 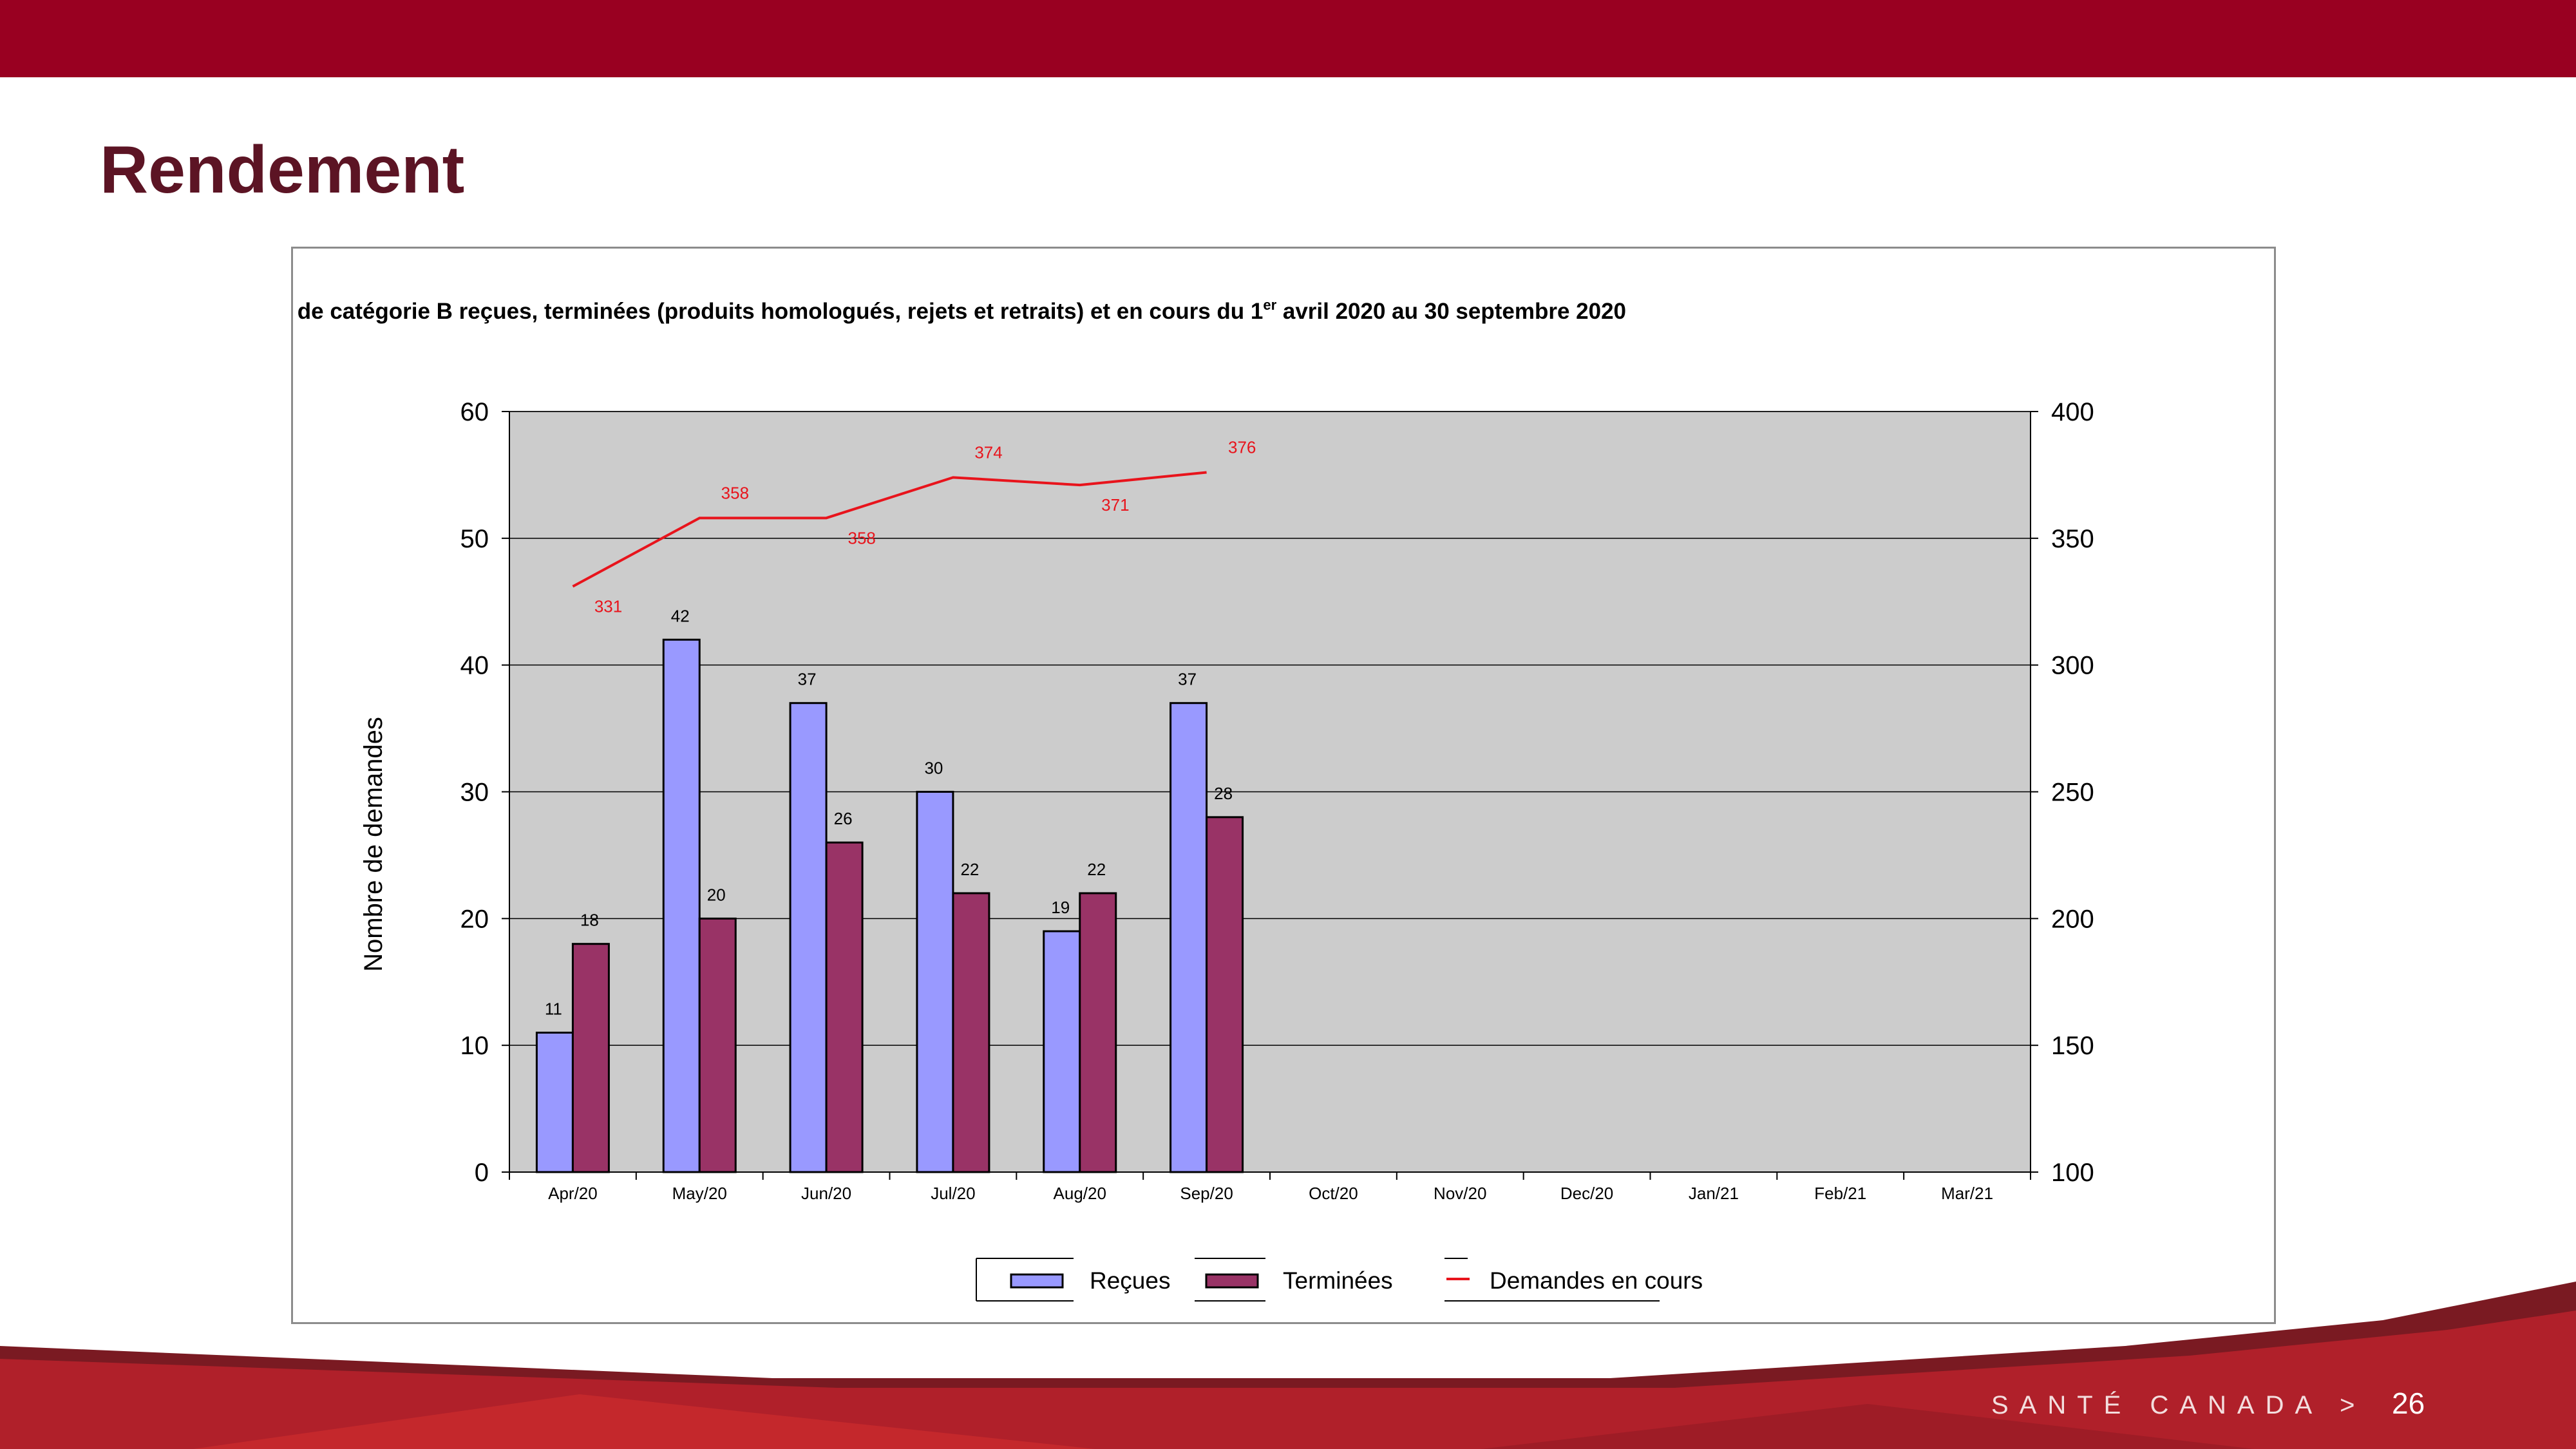 I want to click on bar-value-label: 26, so click(x=844, y=818).